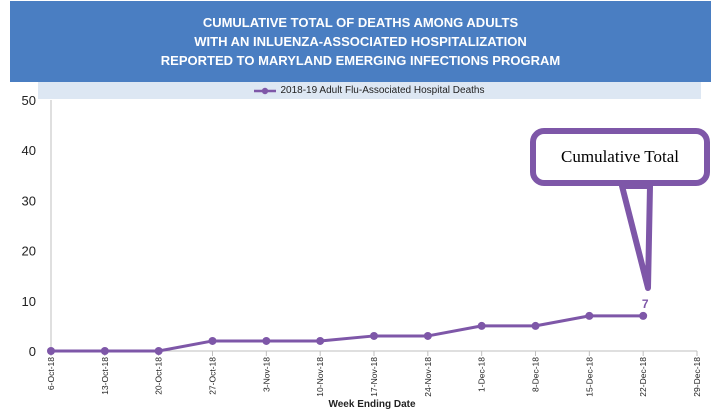 Image resolution: width=713 pixels, height=410 pixels. I want to click on x-tick-label: 13-Oct-18, so click(105, 376).